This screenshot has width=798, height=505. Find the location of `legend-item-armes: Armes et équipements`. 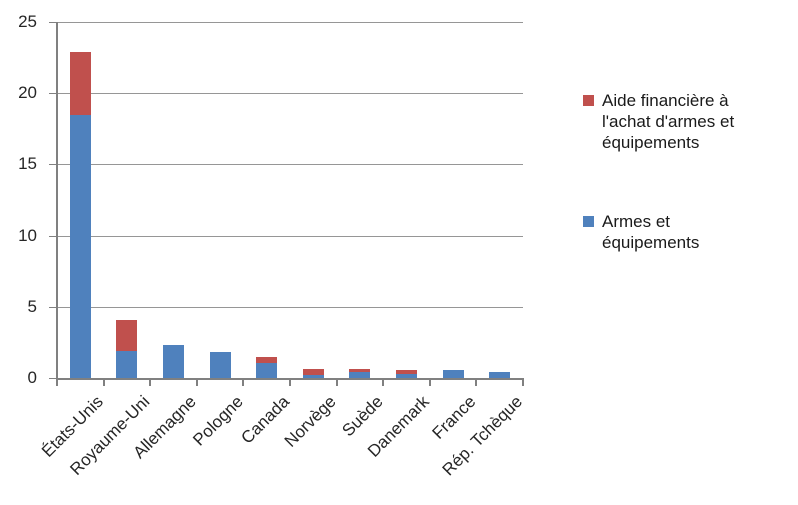

legend-item-armes: Armes et équipements is located at coordinates (667, 232).